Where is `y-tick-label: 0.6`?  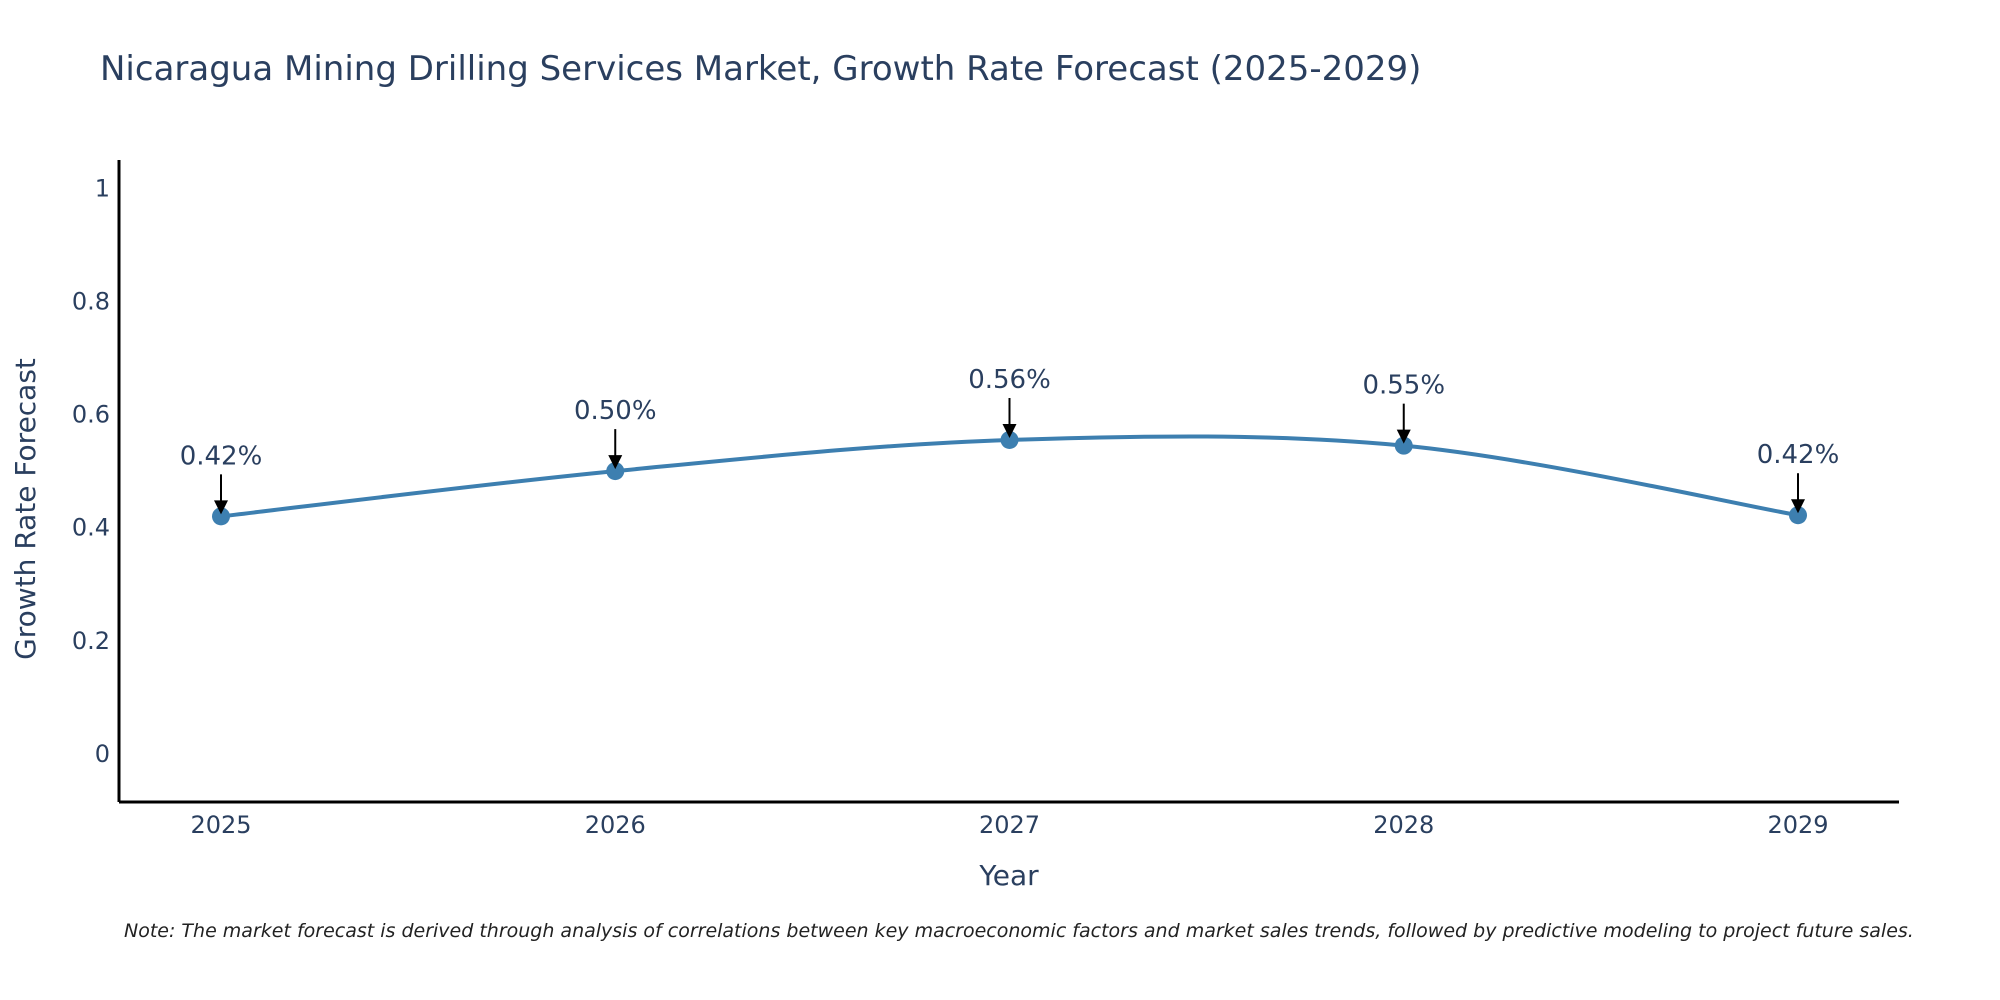
y-tick-label: 0.6 is located at coordinates (91, 415).